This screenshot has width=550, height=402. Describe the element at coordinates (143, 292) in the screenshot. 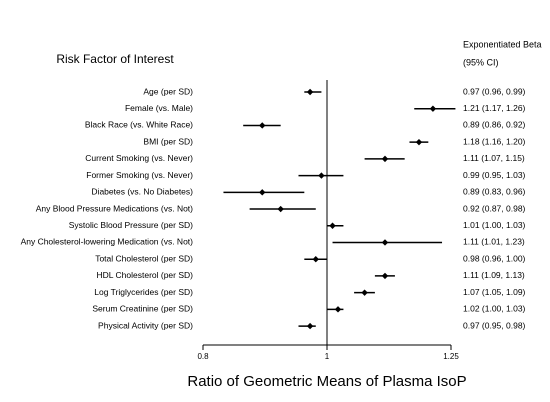

I see `row-label: Log Triglycerides (per SD)` at that location.